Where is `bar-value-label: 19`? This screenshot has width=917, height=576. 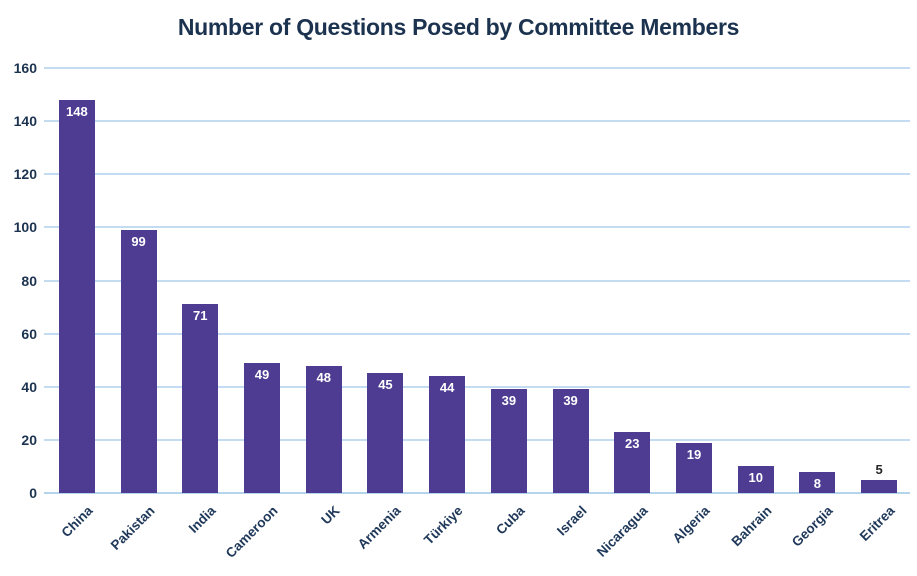
bar-value-label: 19 is located at coordinates (694, 454).